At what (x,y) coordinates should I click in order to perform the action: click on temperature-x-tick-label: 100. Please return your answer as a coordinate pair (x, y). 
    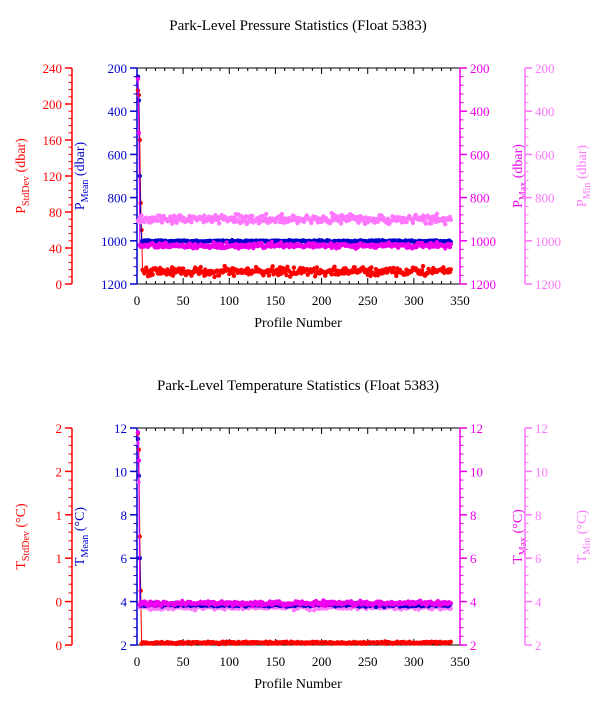
    Looking at the image, I should click on (230, 661).